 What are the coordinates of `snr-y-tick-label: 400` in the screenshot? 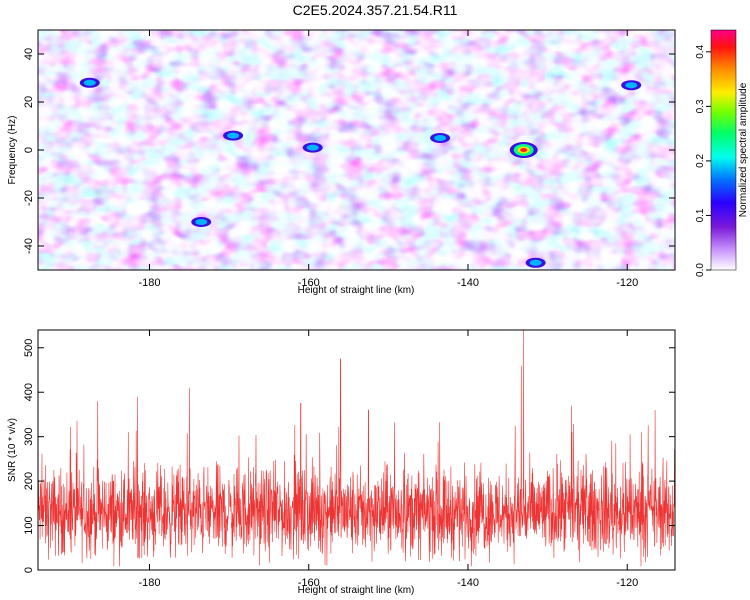 It's located at (29, 392).